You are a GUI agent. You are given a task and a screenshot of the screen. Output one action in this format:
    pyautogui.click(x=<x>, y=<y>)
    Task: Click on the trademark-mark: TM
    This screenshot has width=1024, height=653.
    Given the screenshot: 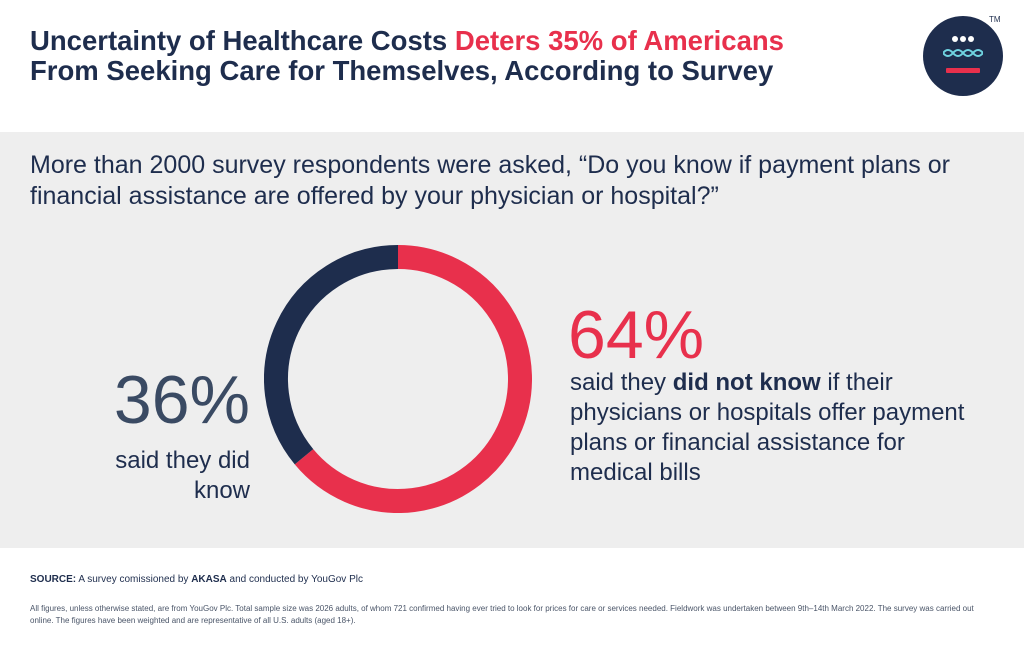 What is the action you would take?
    pyautogui.click(x=995, y=19)
    